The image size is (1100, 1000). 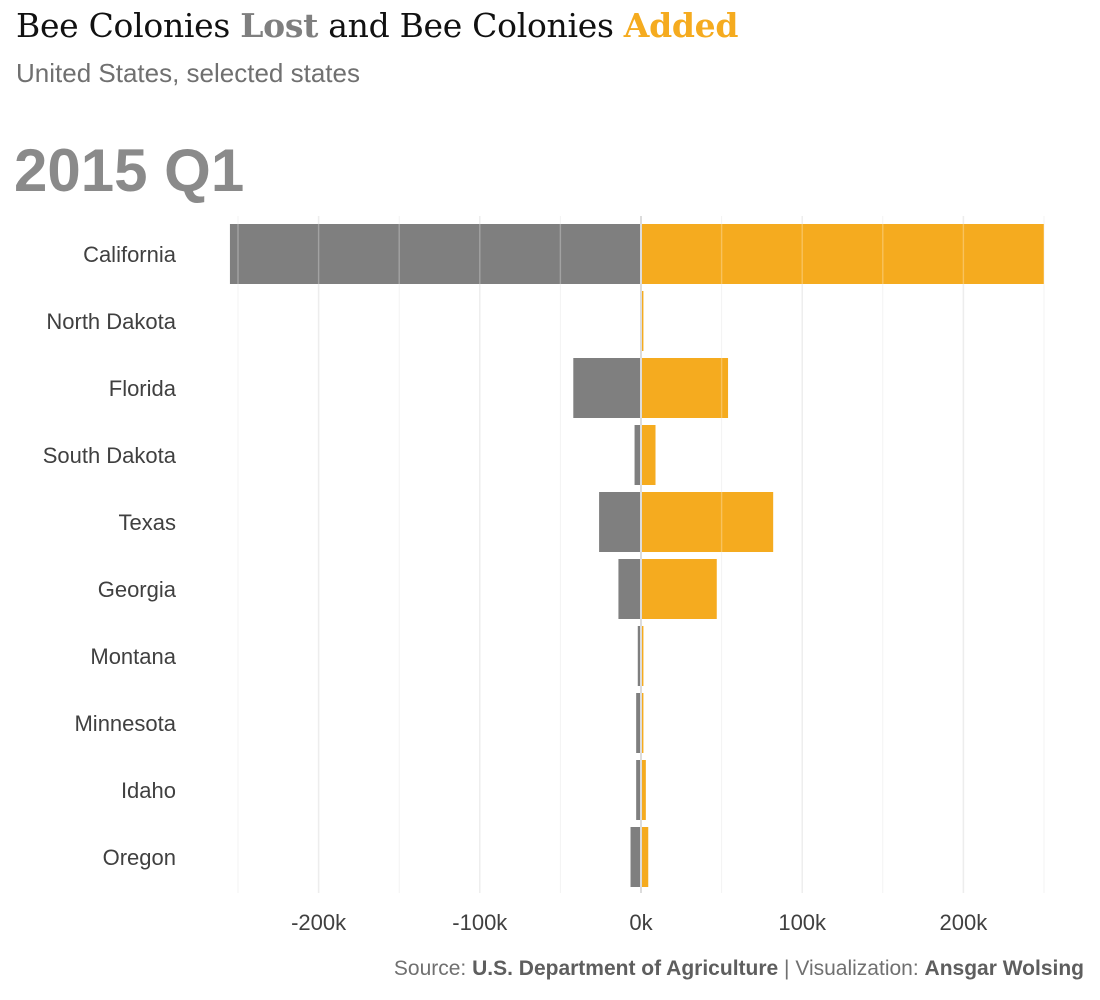 I want to click on category-label: Montana, so click(x=133, y=656).